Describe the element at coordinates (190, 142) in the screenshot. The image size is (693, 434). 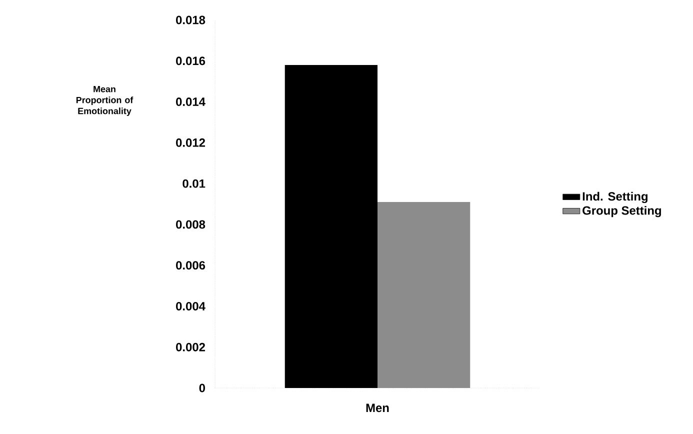
I see `y-tick-label: 0.012` at that location.